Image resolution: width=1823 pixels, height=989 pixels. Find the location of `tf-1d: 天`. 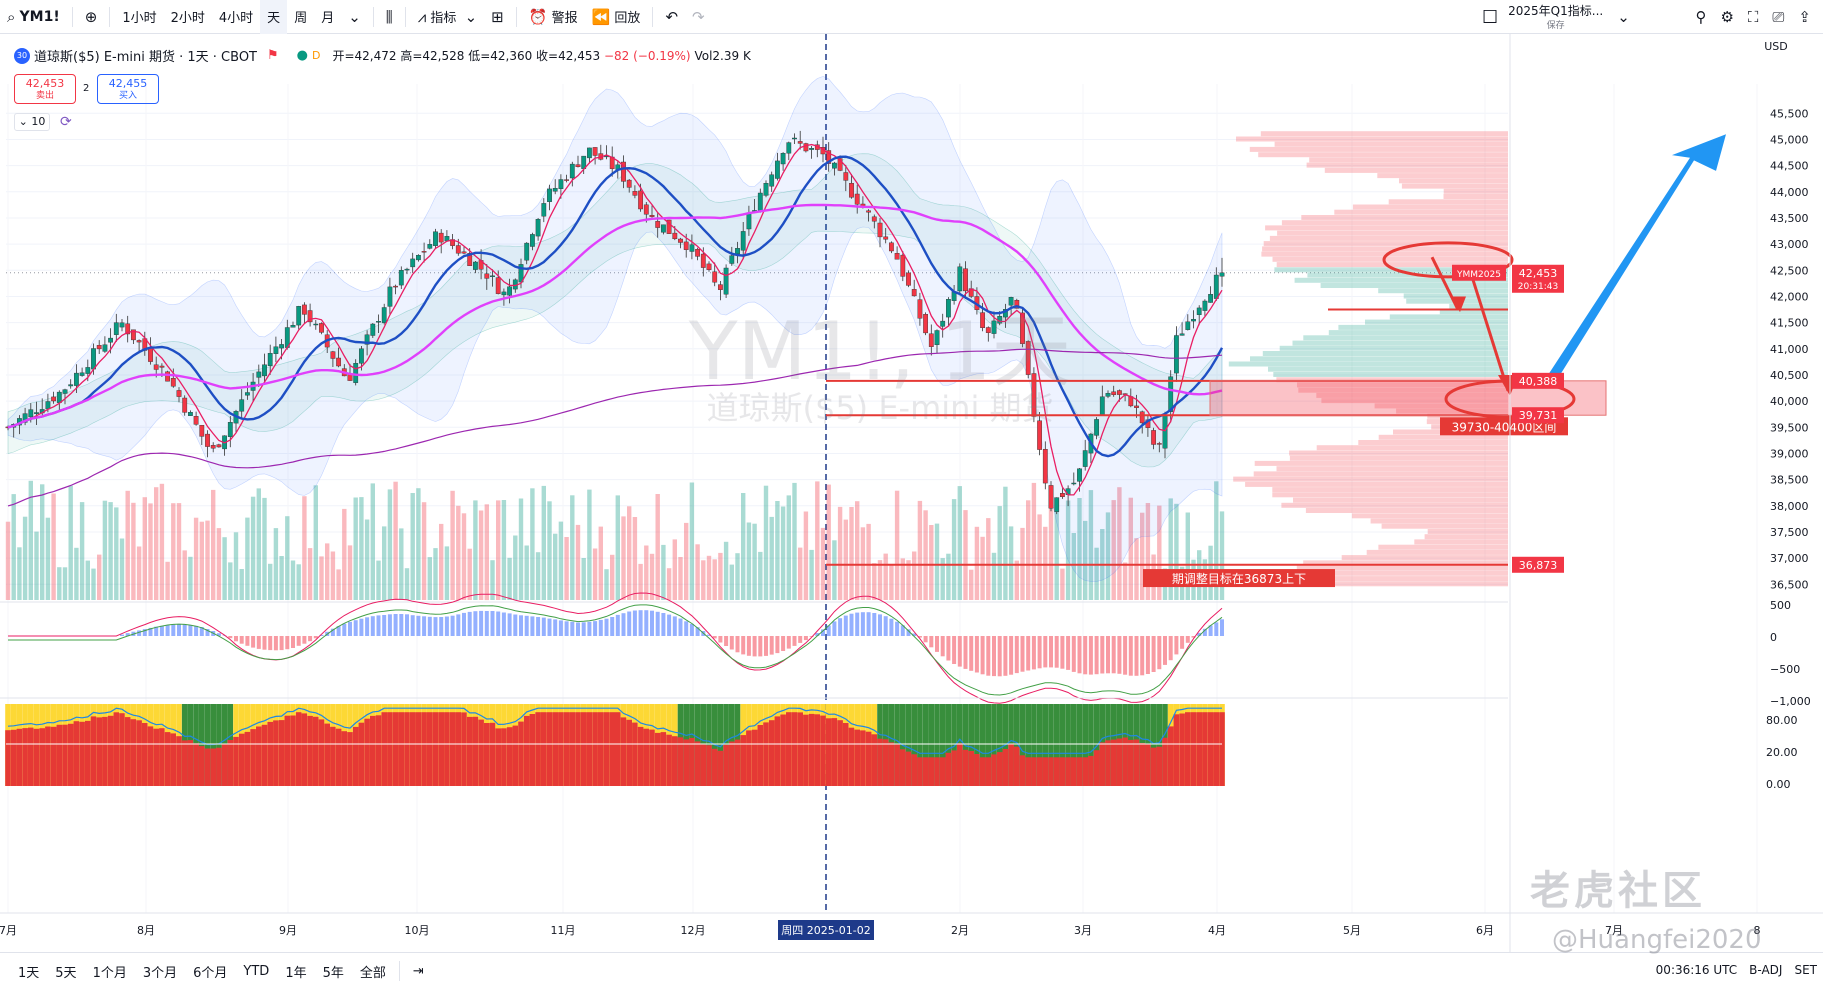

tf-1d: 天 is located at coordinates (274, 17).